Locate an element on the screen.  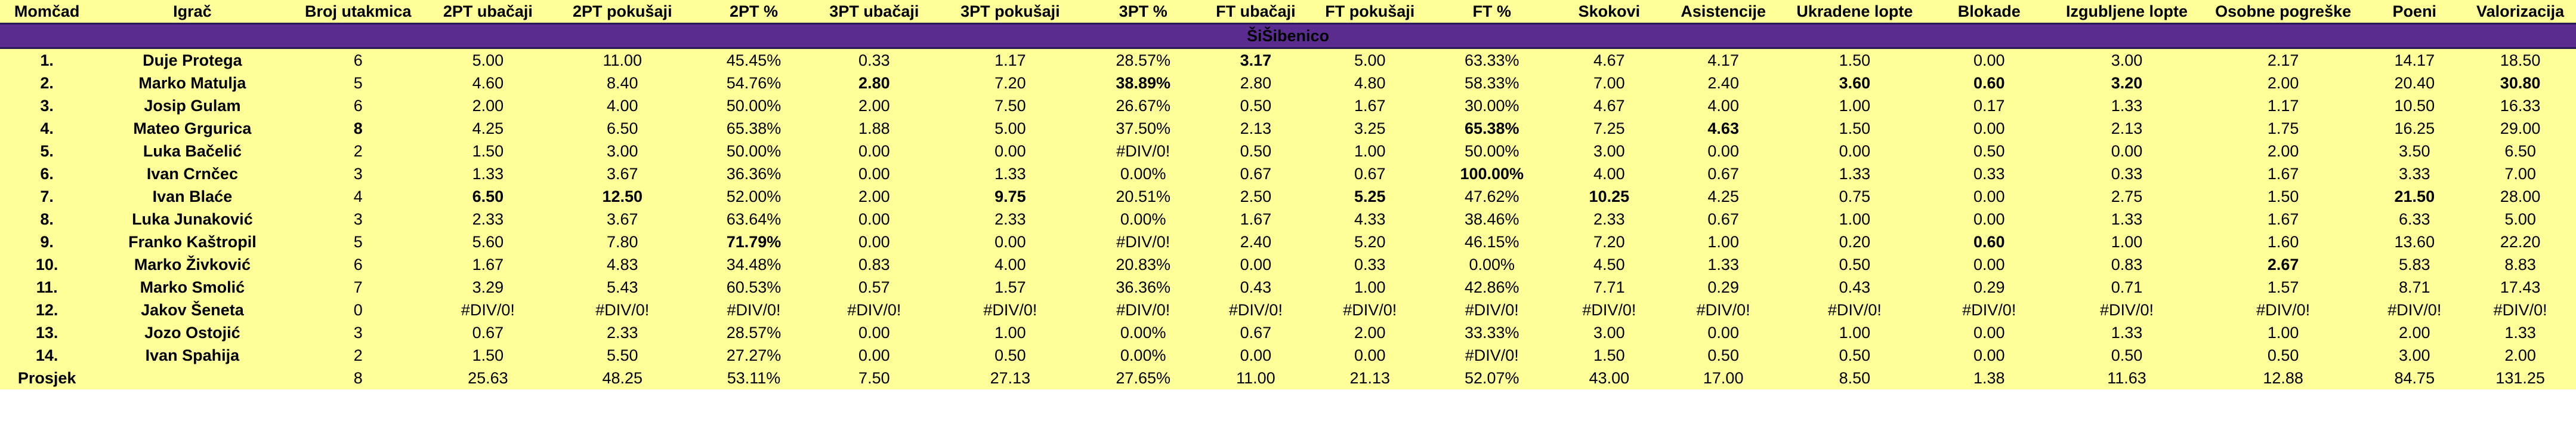
player-rank: 4. is located at coordinates (47, 128).